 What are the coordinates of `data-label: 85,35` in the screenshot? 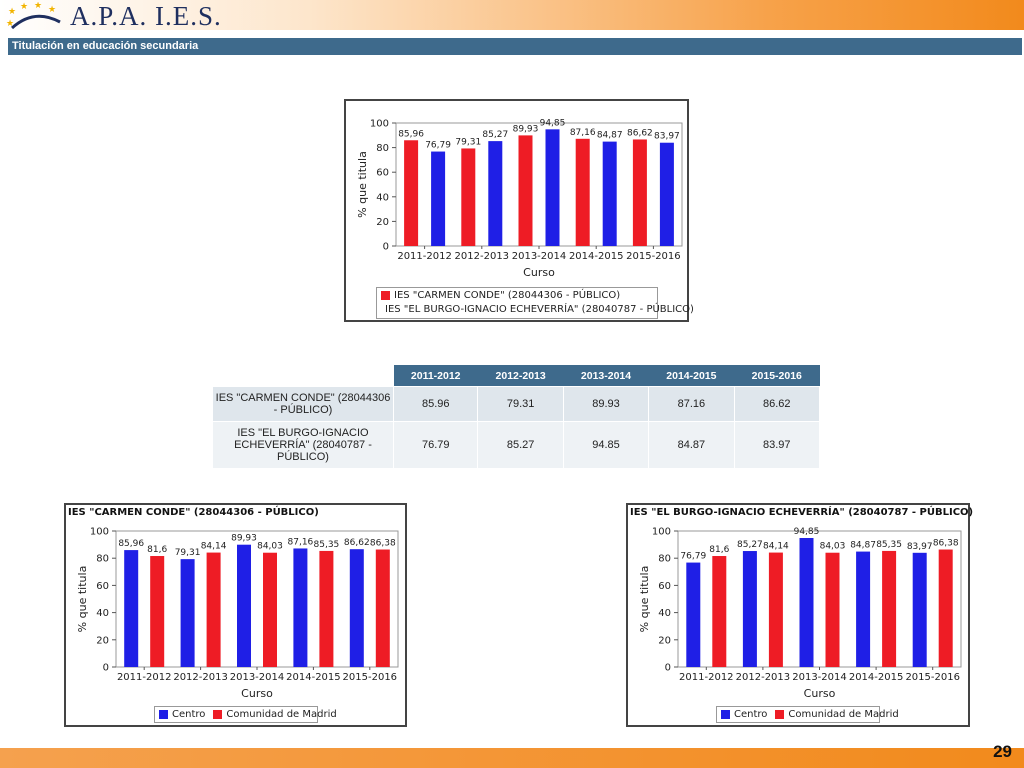 It's located at (889, 545).